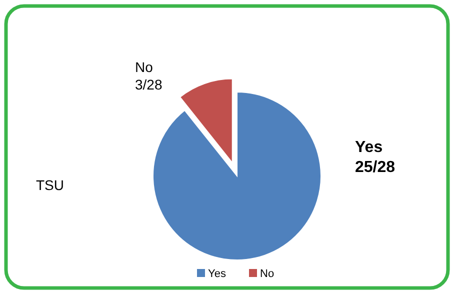  Describe the element at coordinates (50, 185) in the screenshot. I see `text: TSU` at that location.